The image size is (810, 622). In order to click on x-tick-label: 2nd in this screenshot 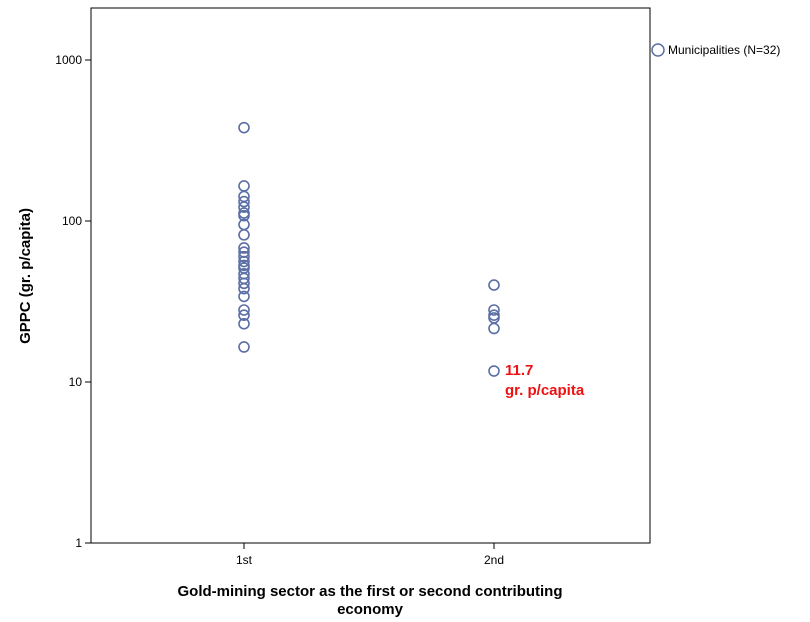, I will do `click(494, 560)`.